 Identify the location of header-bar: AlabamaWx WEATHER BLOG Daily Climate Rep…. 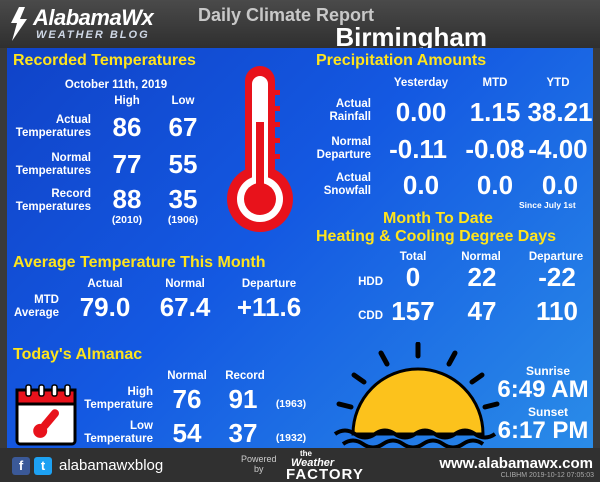
(300, 26).